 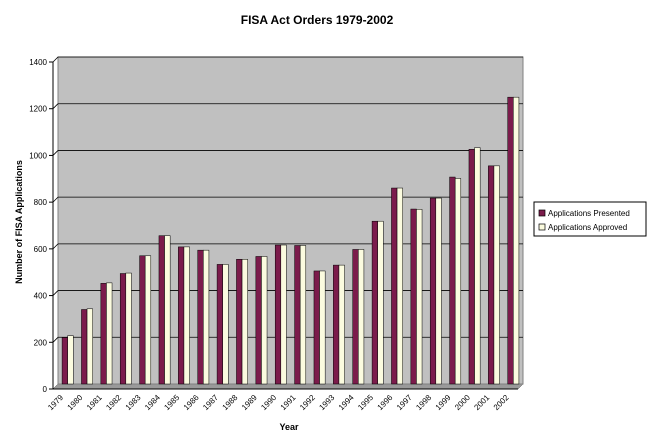 What do you see at coordinates (303, 315) in the screenshot?
I see `bar-applications-approved-1991` at bounding box center [303, 315].